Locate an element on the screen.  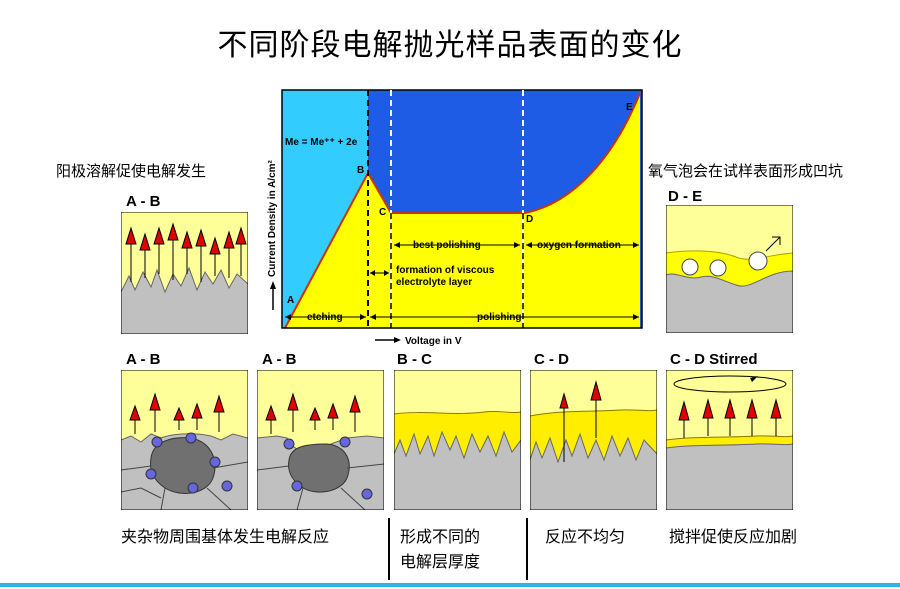
etching-label: etching is located at coordinates (325, 317).